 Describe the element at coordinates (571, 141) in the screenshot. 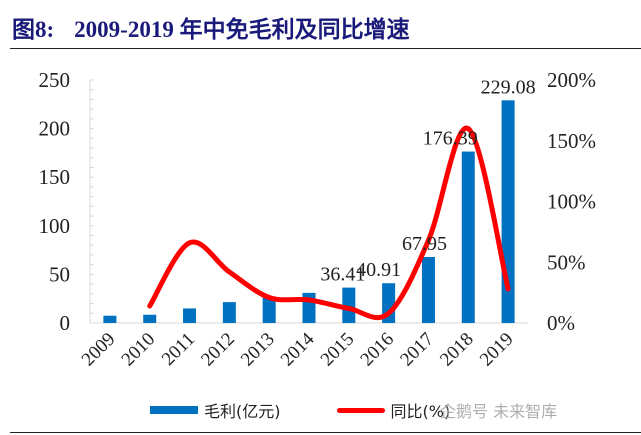

I see `right-tick-label: 150%` at that location.